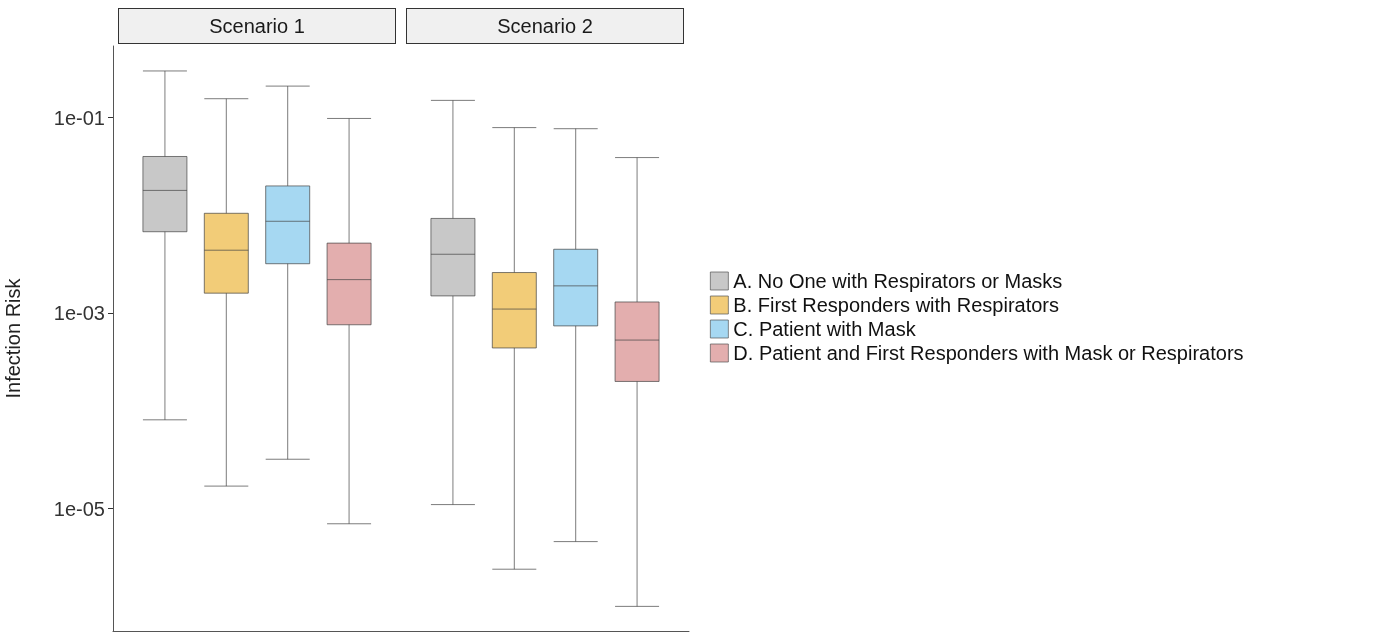  What do you see at coordinates (79, 117) in the screenshot?
I see `y-tick-label: 1e-01` at bounding box center [79, 117].